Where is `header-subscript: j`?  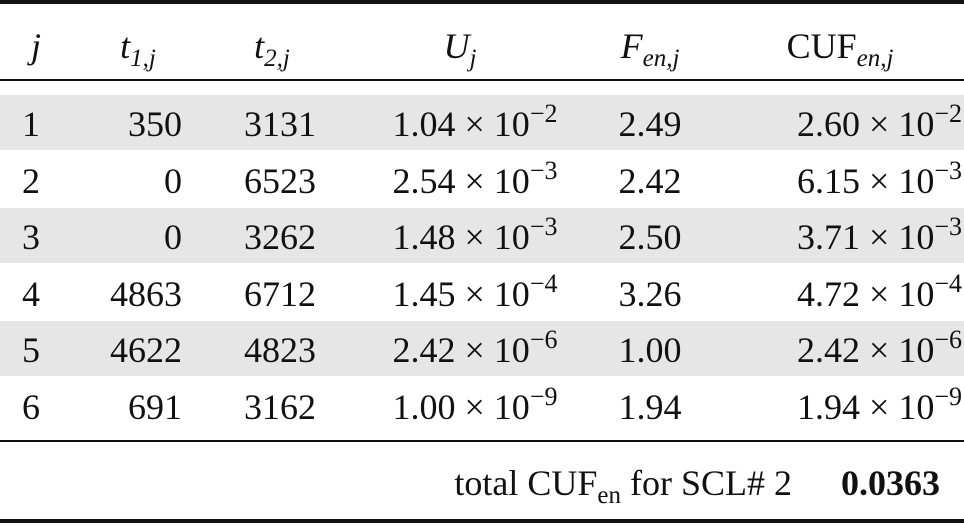
header-subscript: j is located at coordinates (473, 58).